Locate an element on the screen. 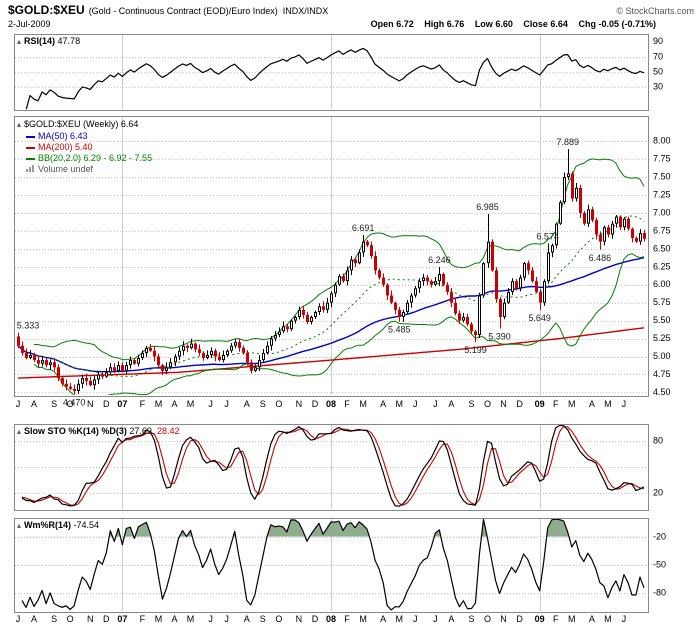  quote-date: 2-Jul-2009 is located at coordinates (29, 24).